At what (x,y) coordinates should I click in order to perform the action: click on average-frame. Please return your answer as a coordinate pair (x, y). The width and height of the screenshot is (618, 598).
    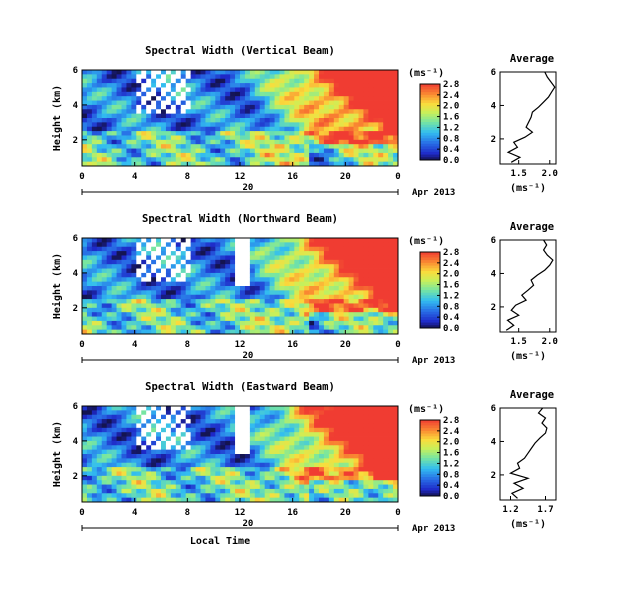
    Looking at the image, I should click on (528, 118).